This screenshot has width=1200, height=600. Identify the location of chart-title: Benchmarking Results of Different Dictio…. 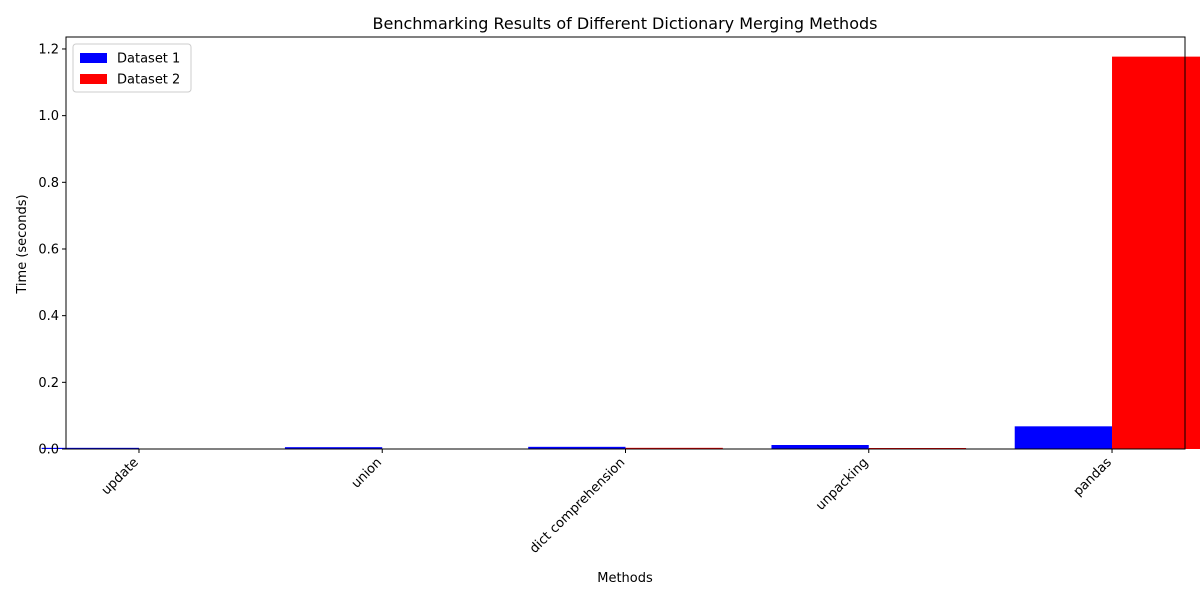
(625, 23).